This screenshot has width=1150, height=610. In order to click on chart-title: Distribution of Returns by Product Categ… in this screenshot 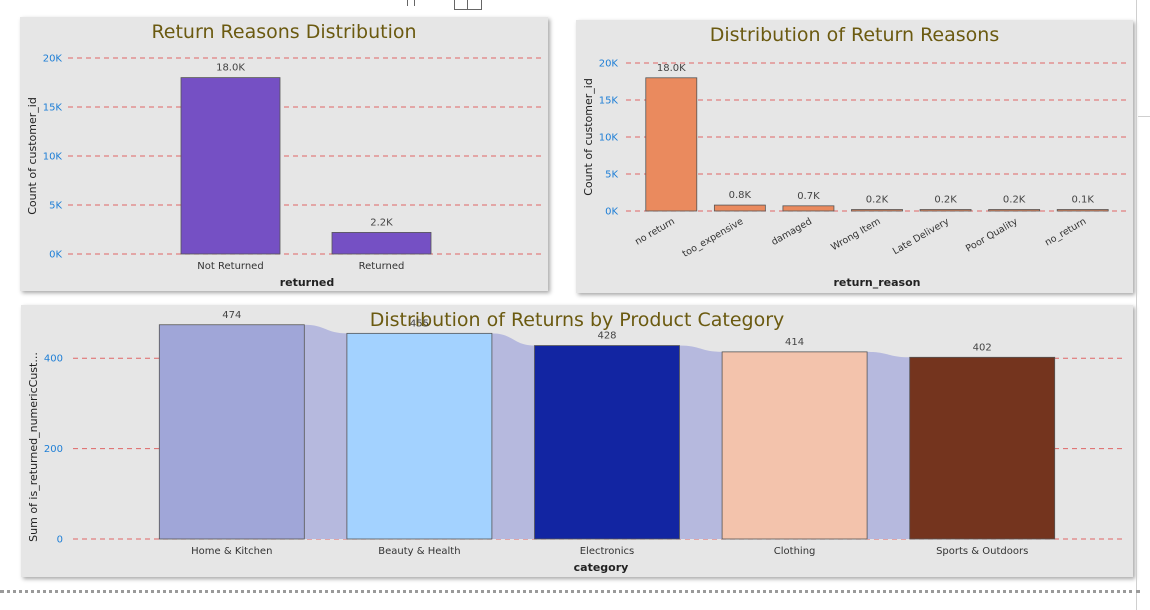, I will do `click(577, 320)`.